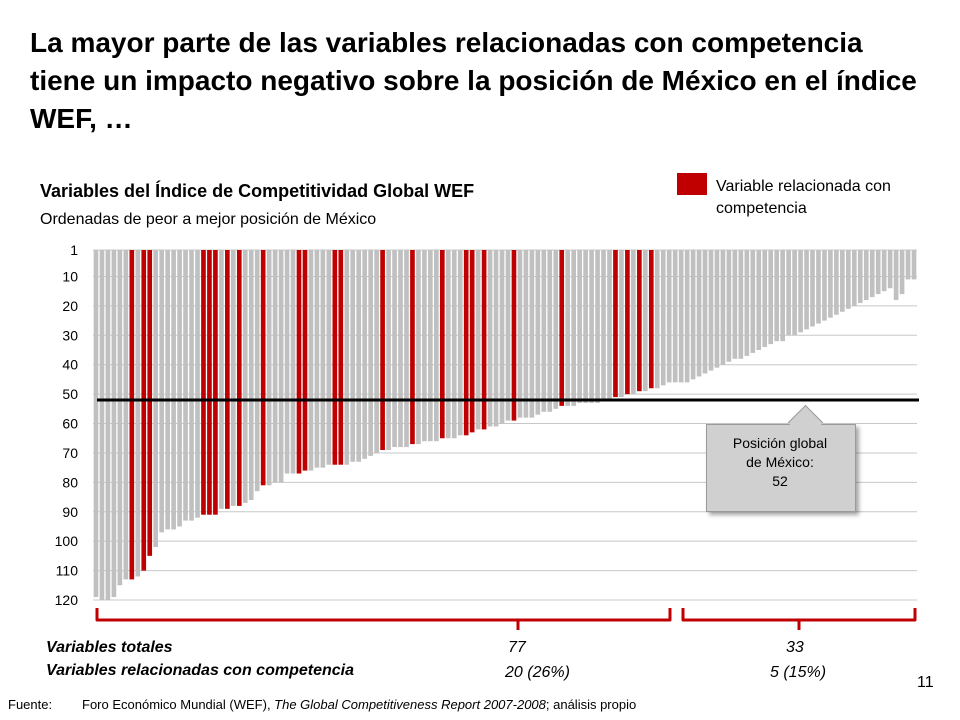  Describe the element at coordinates (109, 647) in the screenshot. I see `summary-total-label: Variables totales` at that location.